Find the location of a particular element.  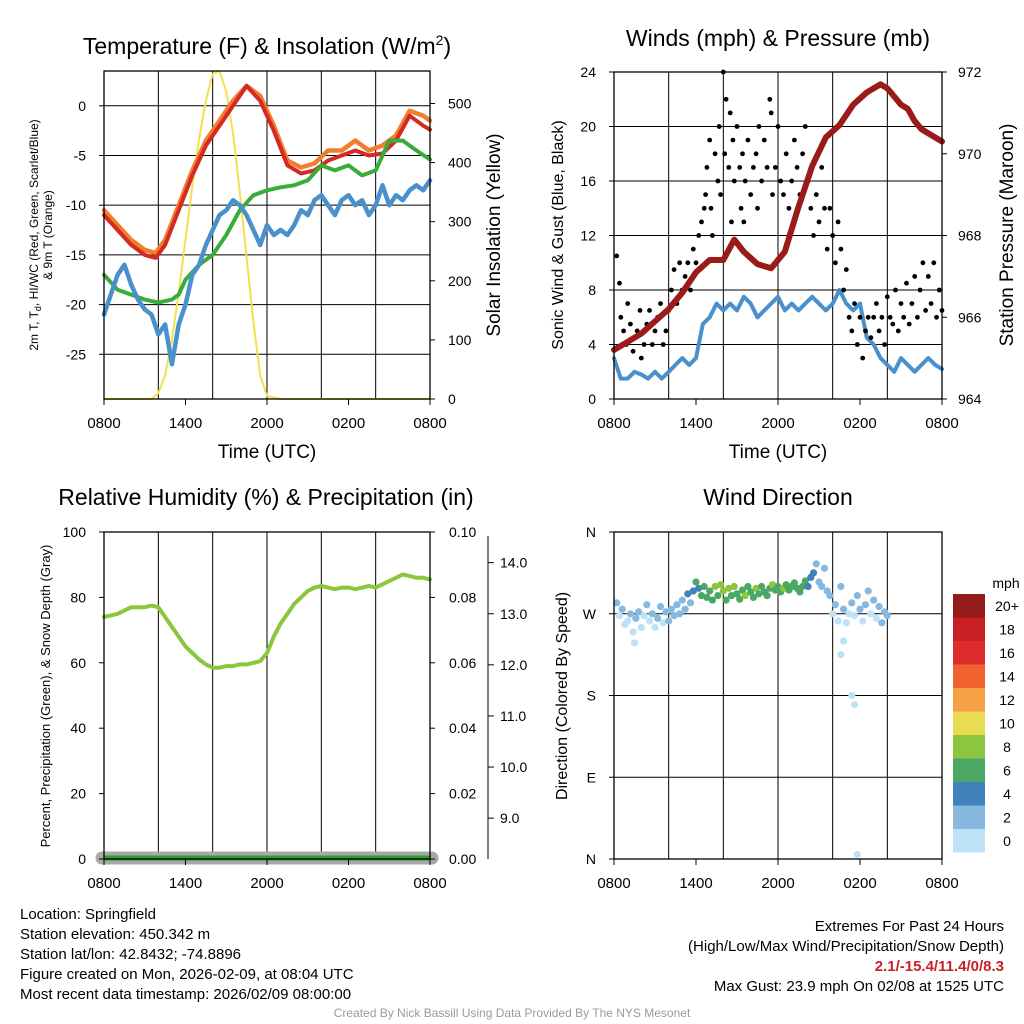

temperature-ylabel-line2: & 9m T (Orange) is located at coordinates (48, 235).